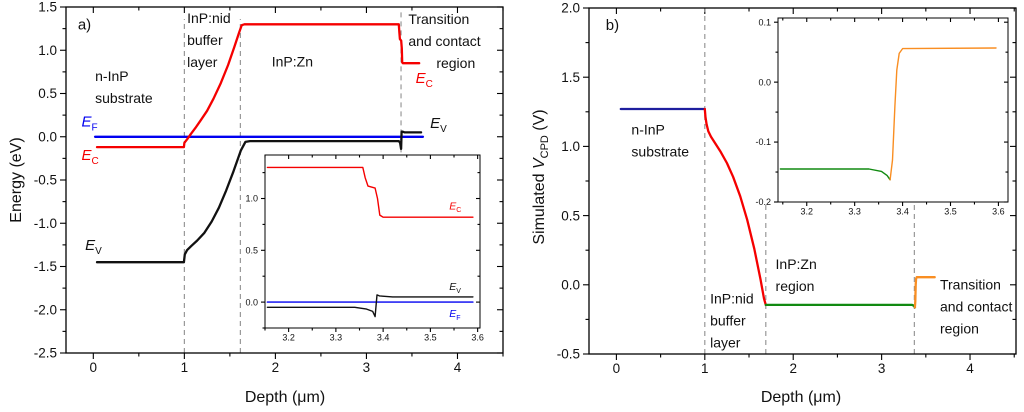 This screenshot has width=1024, height=412. I want to click on panel-a-inset-bg, so click(372, 241).